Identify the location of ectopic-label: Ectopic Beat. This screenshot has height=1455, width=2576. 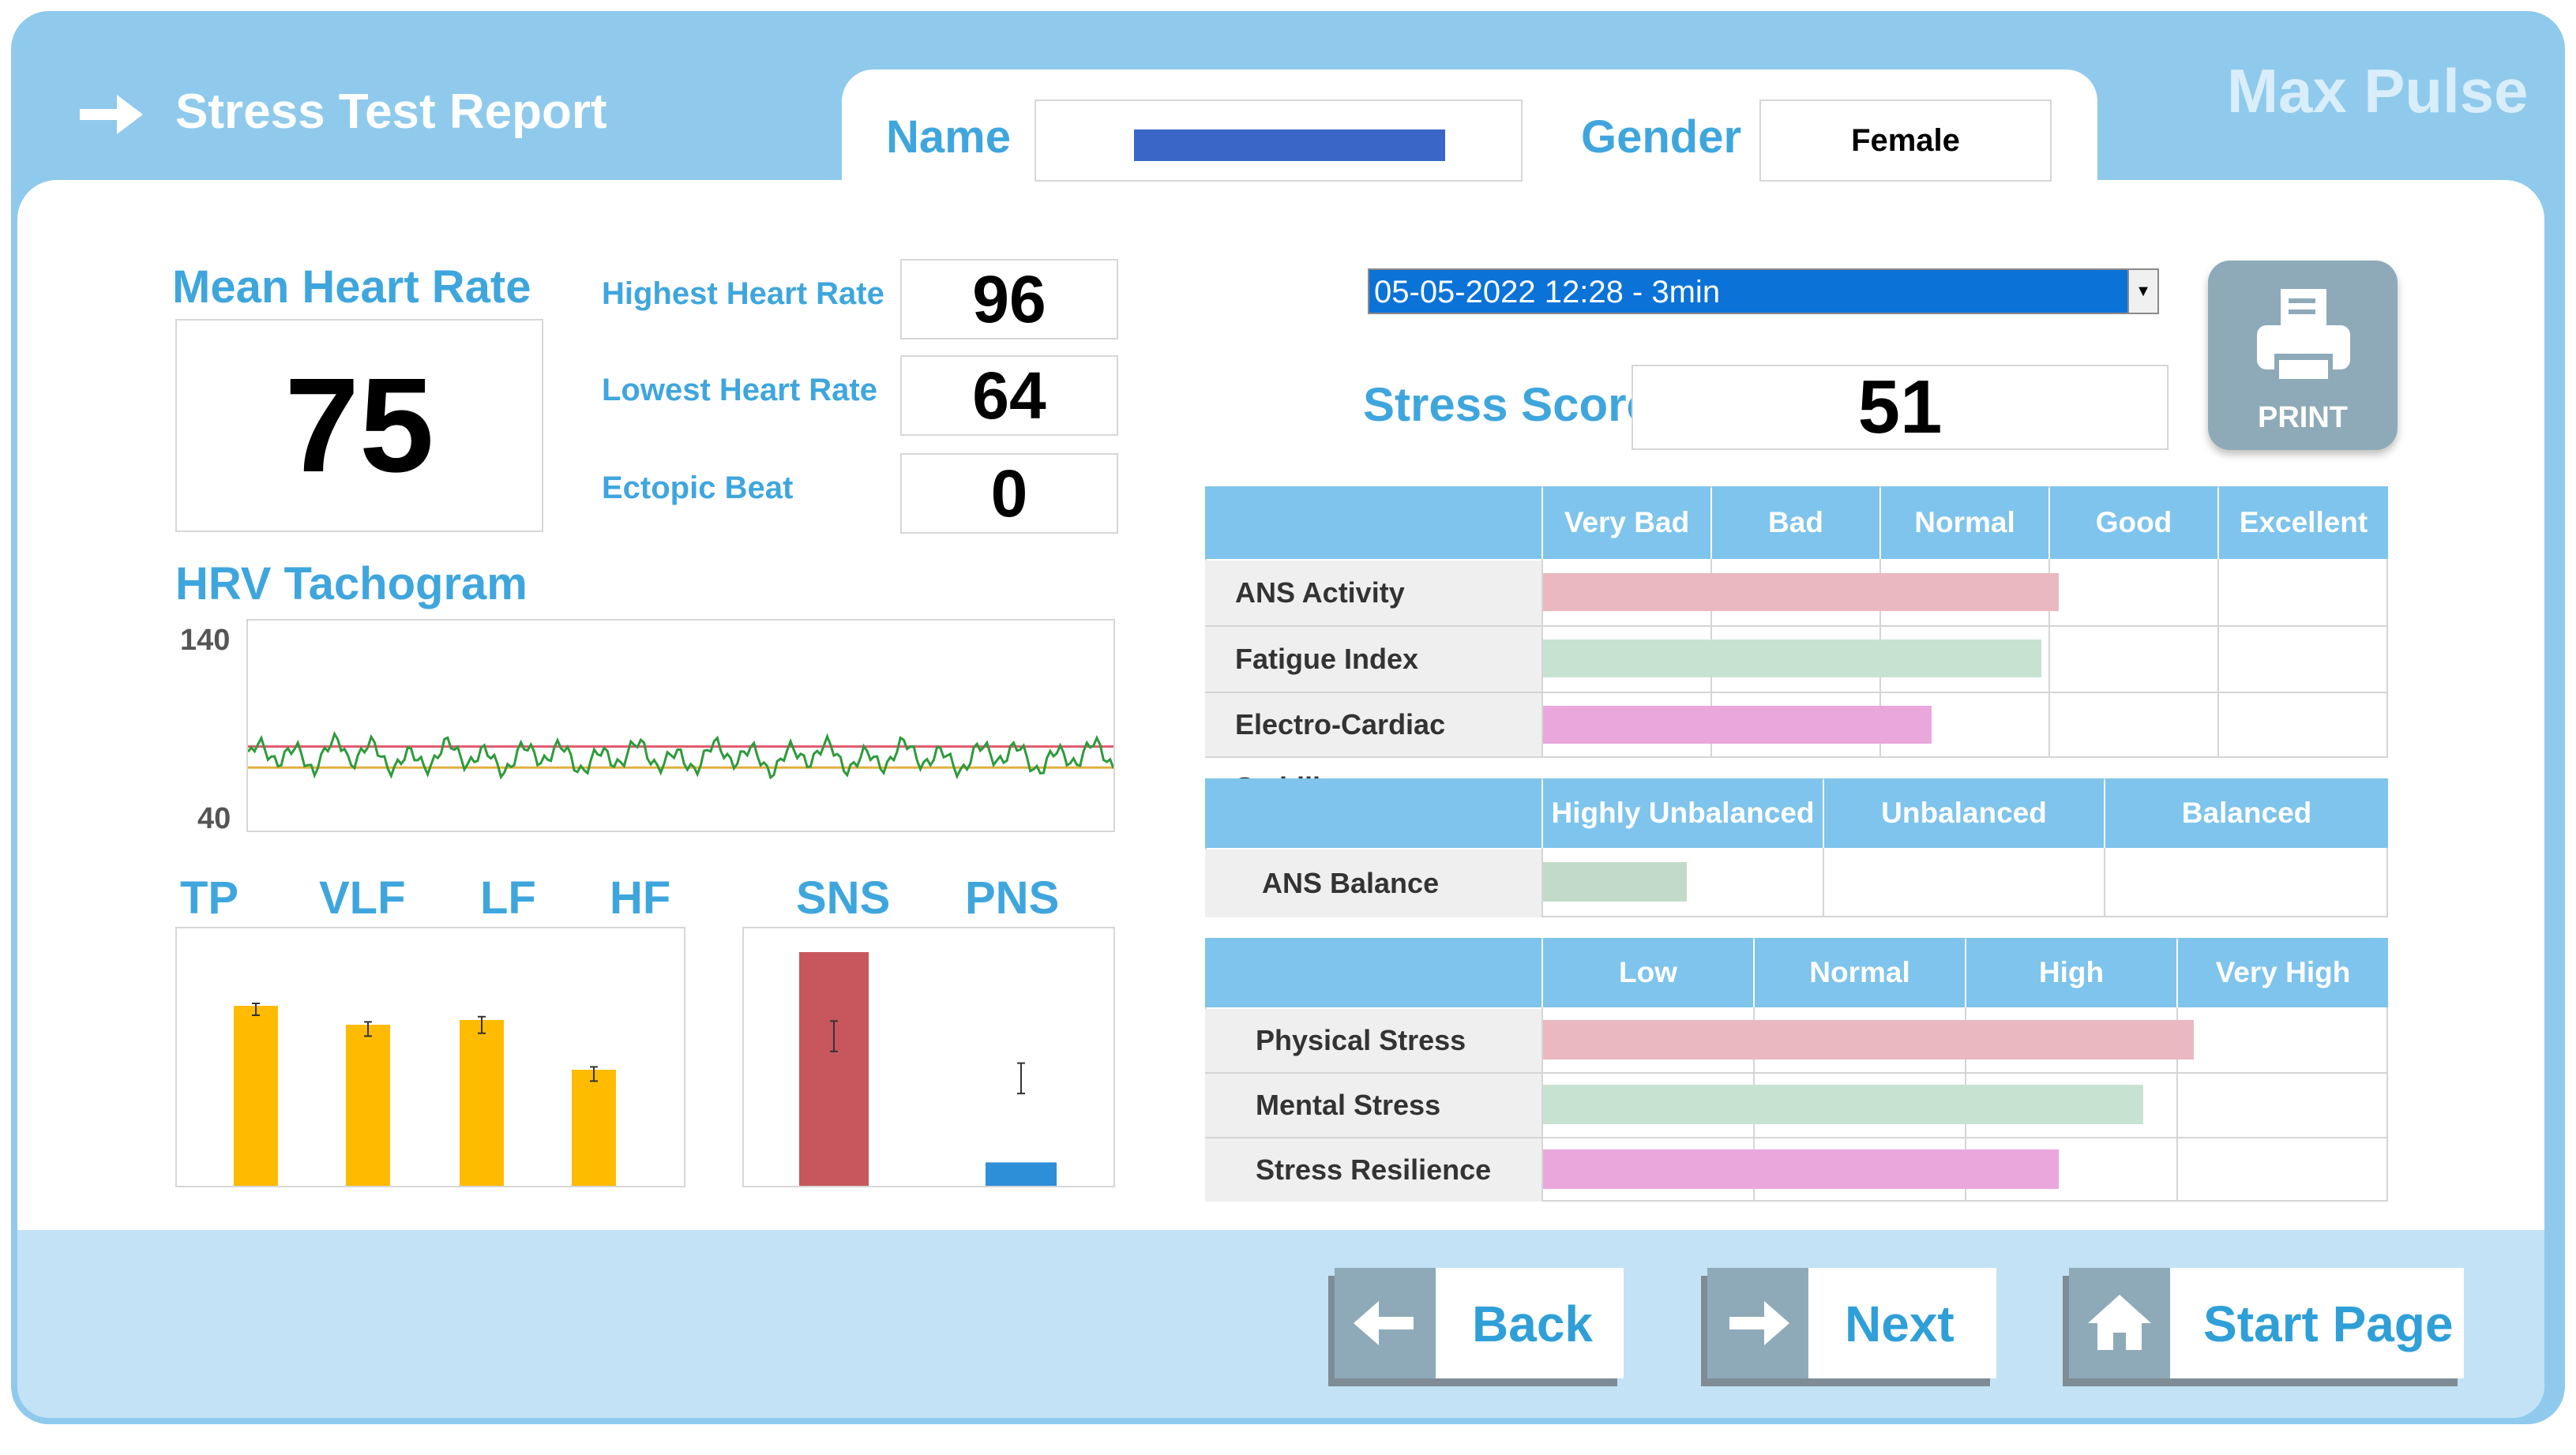
(698, 488).